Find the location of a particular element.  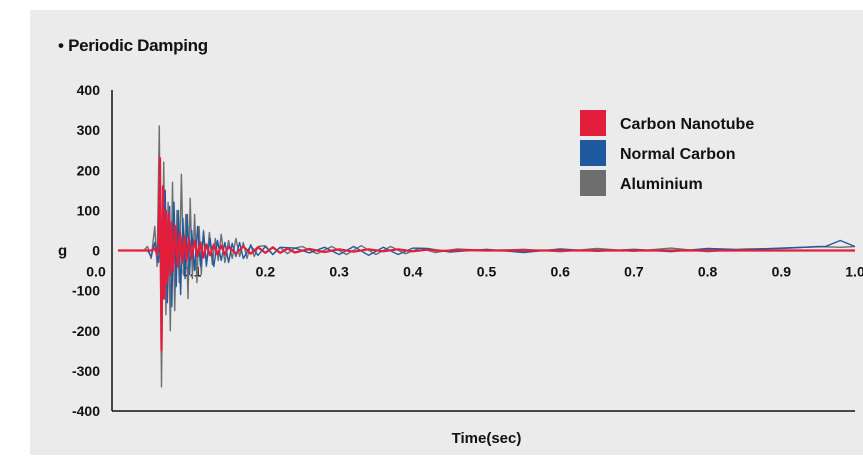

y-tick-label: 400 is located at coordinates (89, 90).